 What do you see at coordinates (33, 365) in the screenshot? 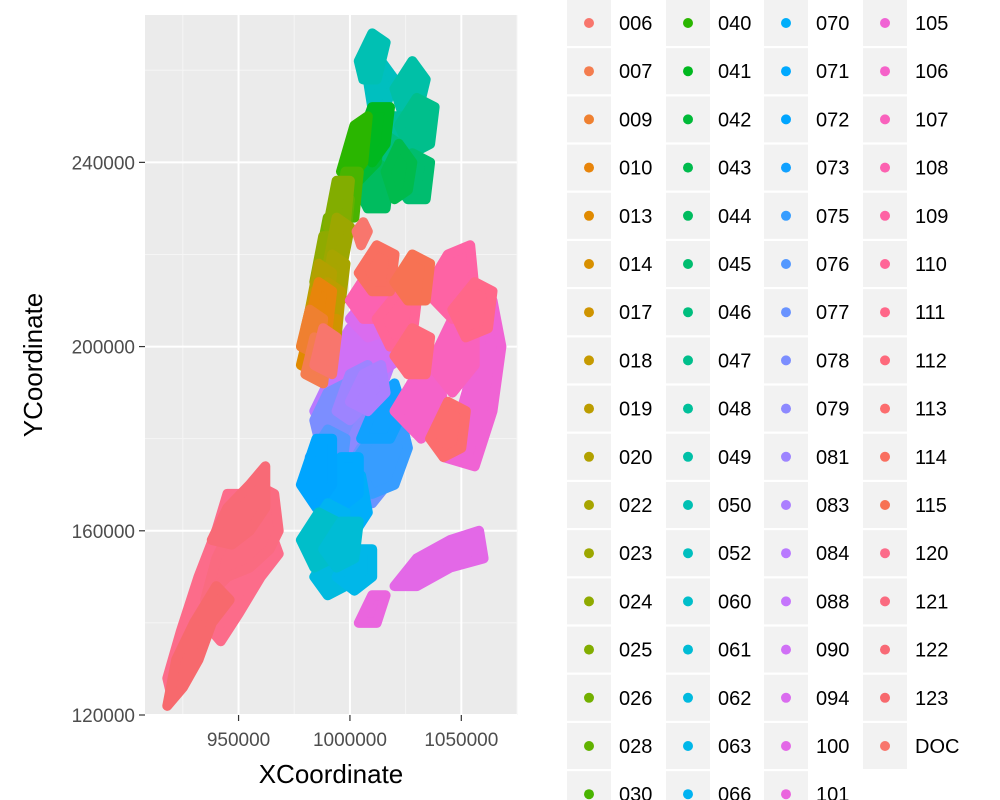
I see `y-axis-title: YCoordinate` at bounding box center [33, 365].